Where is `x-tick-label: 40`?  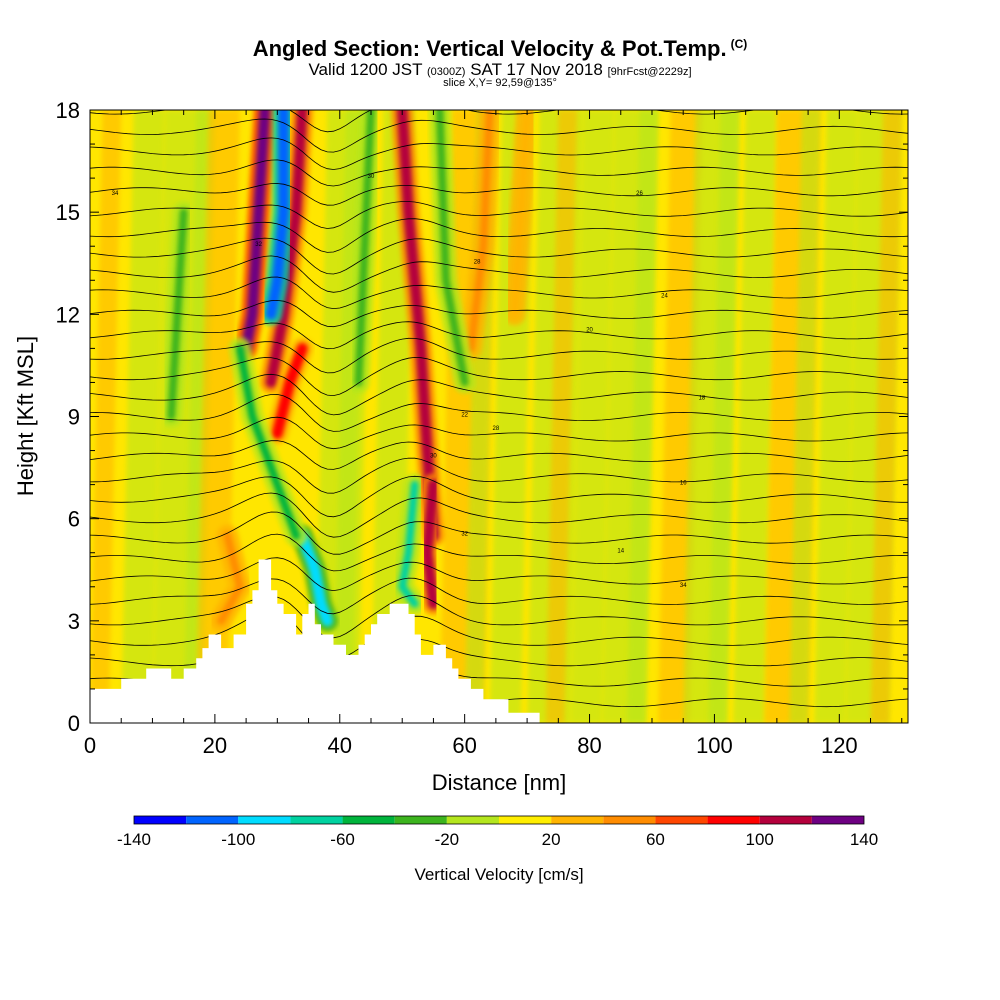
x-tick-label: 40 is located at coordinates (340, 745).